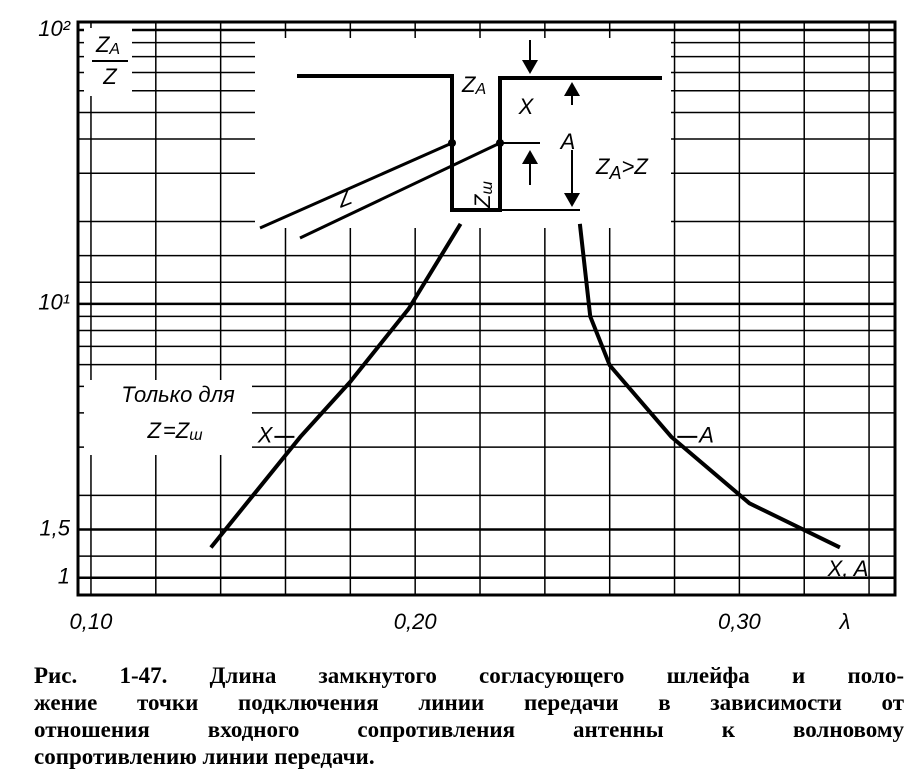  Describe the element at coordinates (487, 187) in the screenshot. I see `inset-stub-sub: ш` at that location.